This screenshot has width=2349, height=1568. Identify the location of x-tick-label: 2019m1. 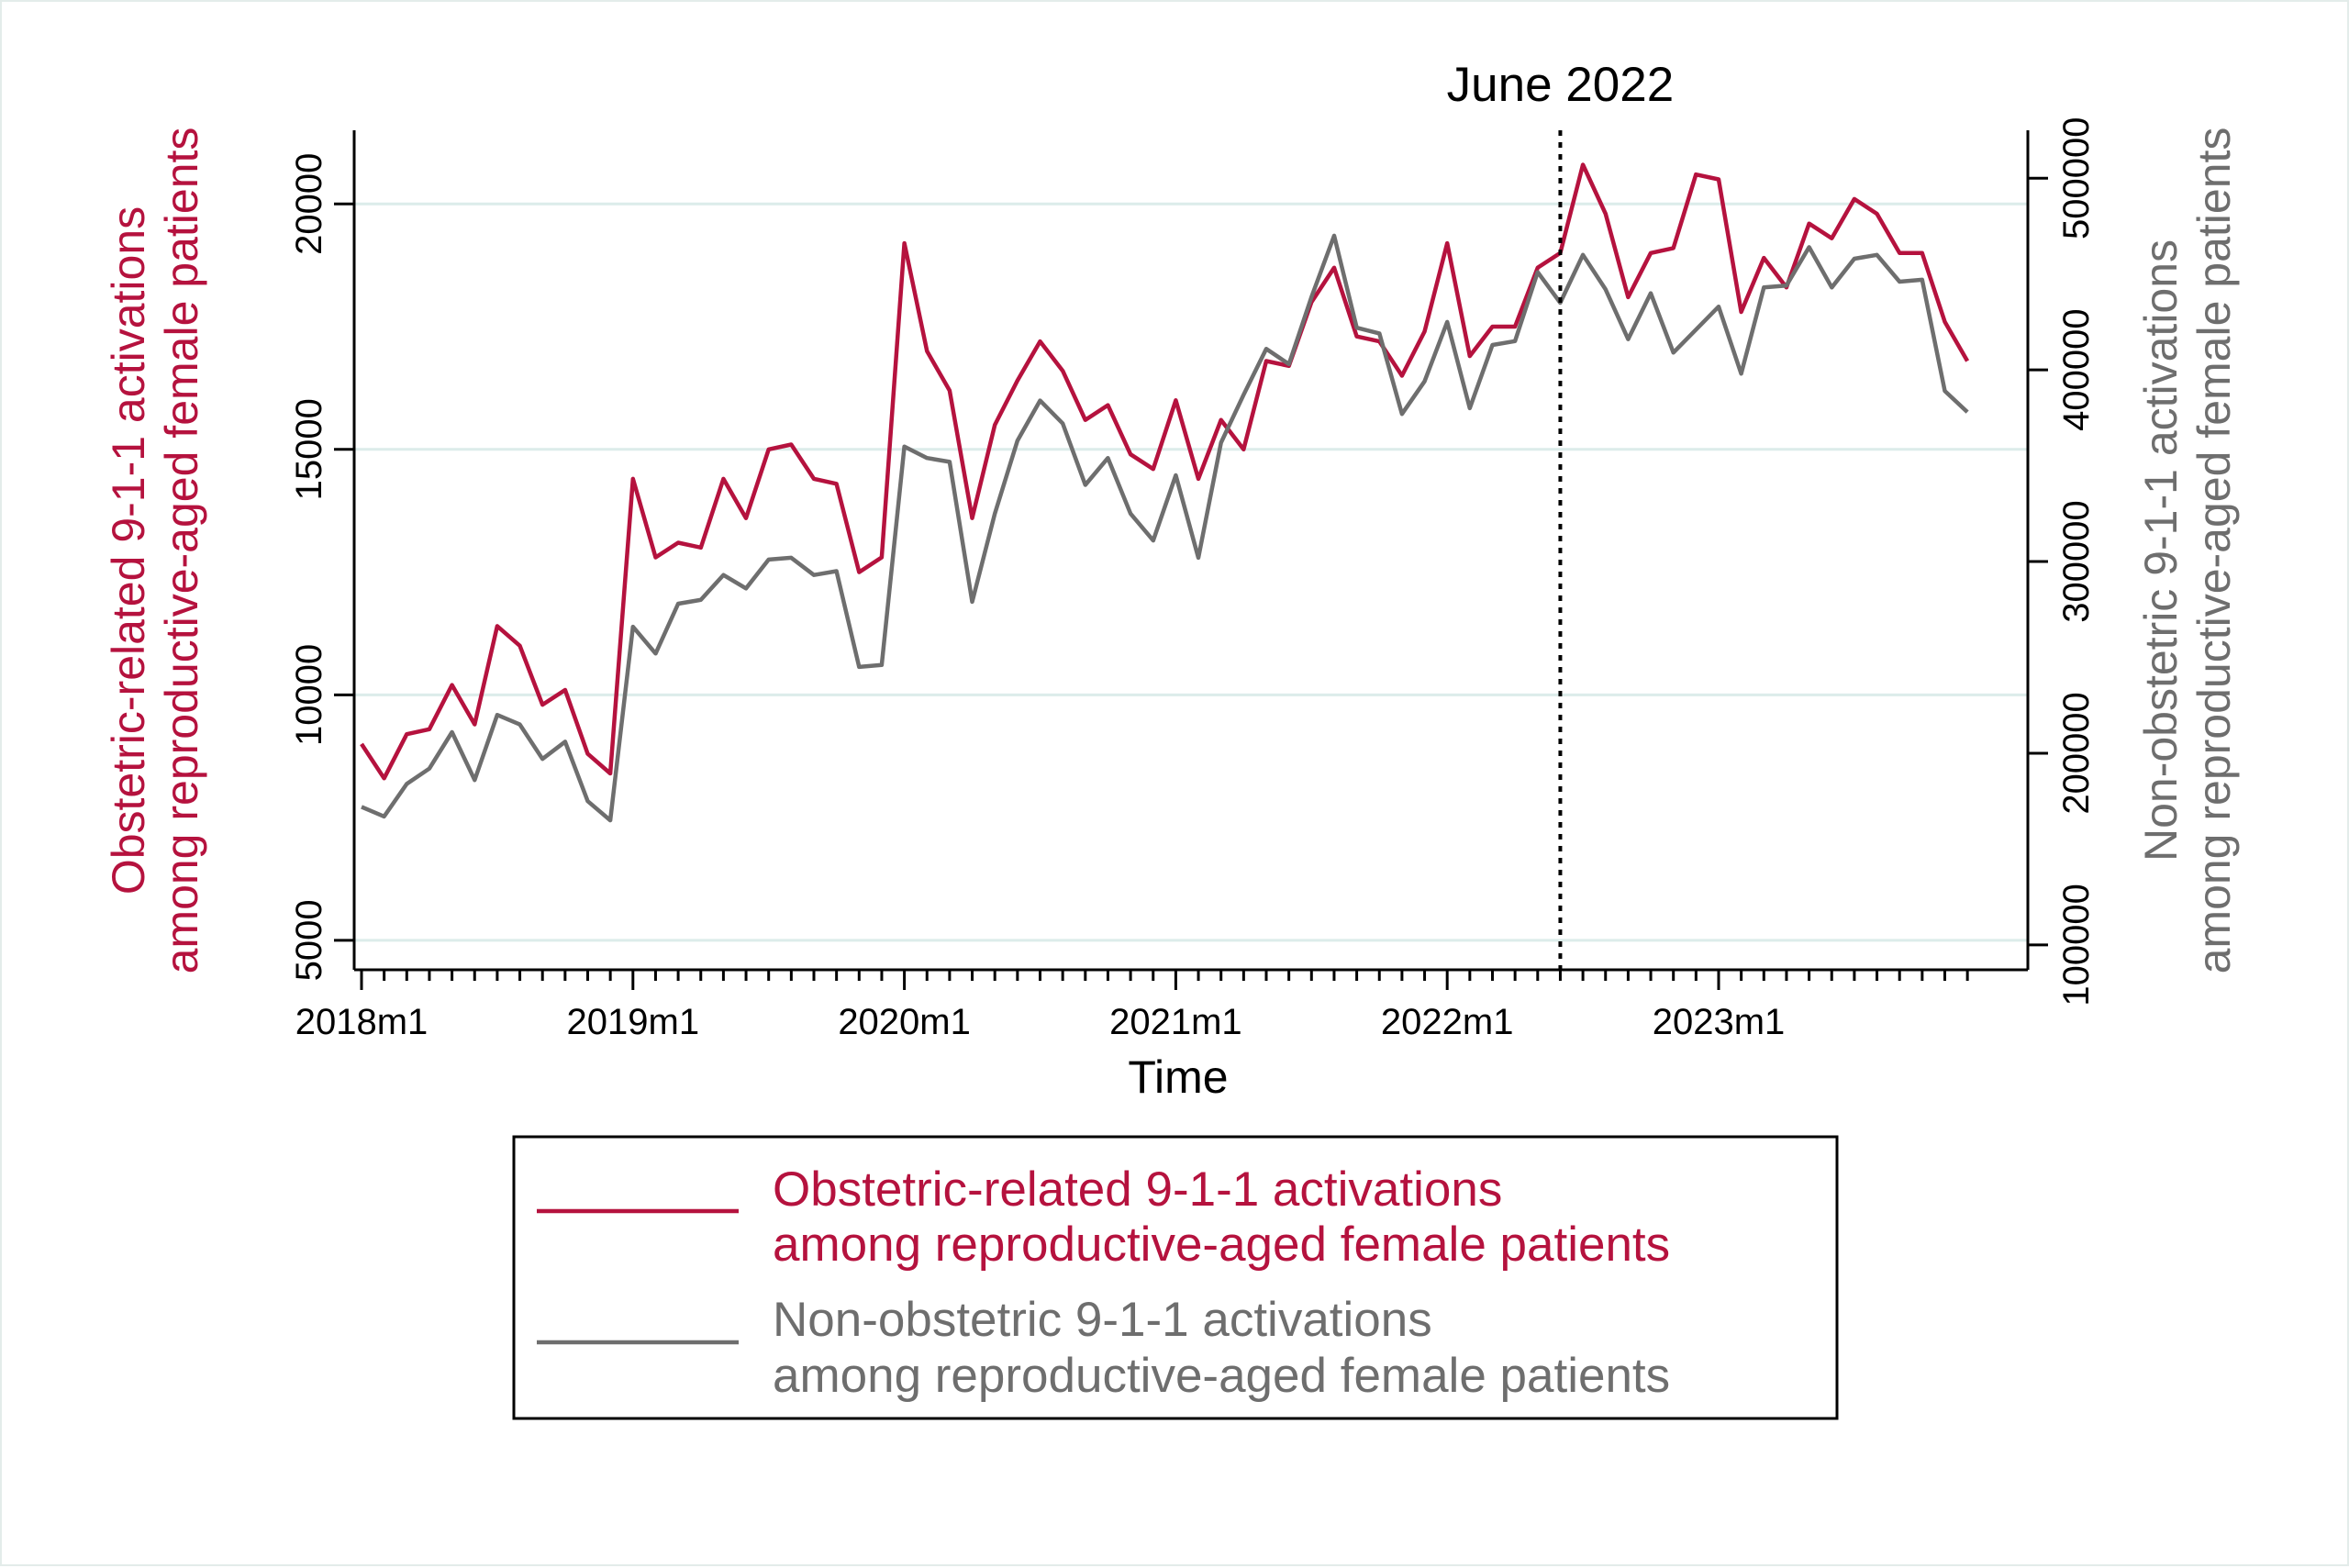
(633, 1022).